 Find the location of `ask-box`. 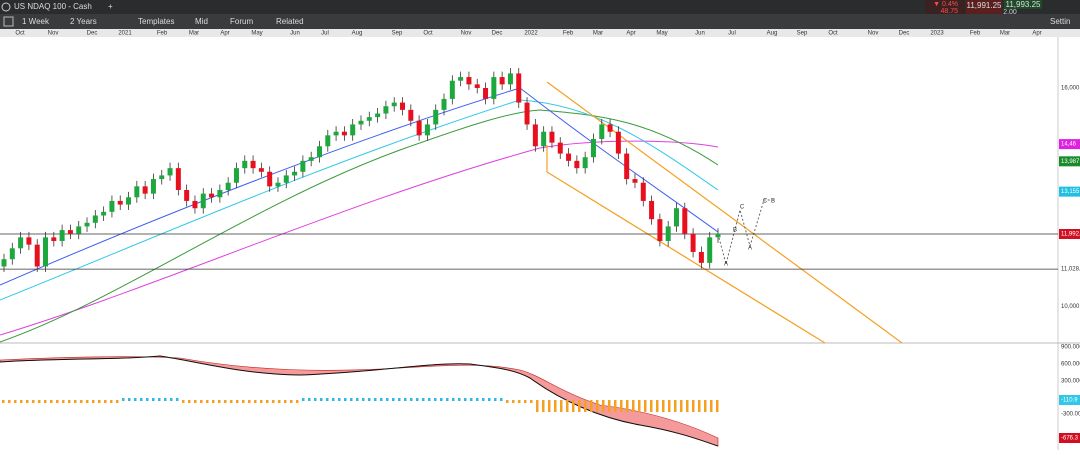

ask-box is located at coordinates (1023, 4).